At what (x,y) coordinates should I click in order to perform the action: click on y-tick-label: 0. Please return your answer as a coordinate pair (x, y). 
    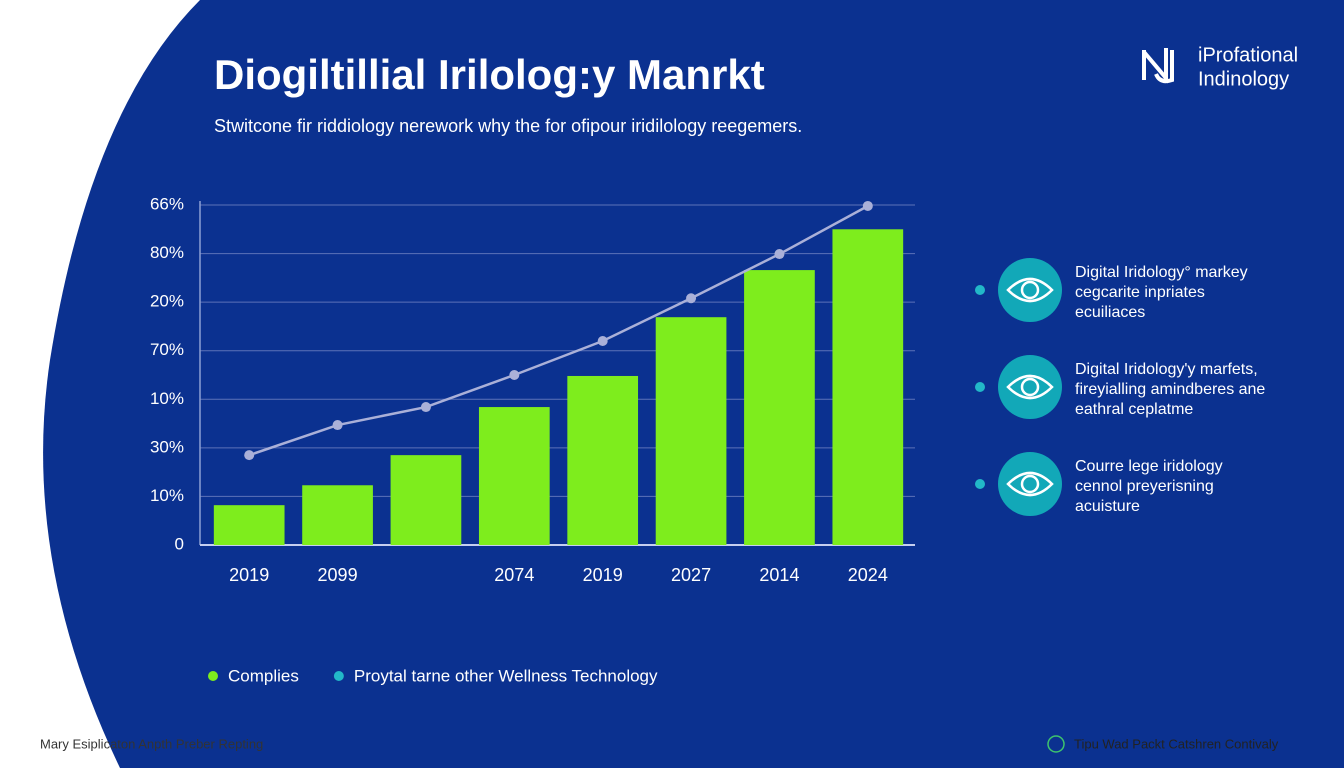
    Looking at the image, I should click on (179, 543).